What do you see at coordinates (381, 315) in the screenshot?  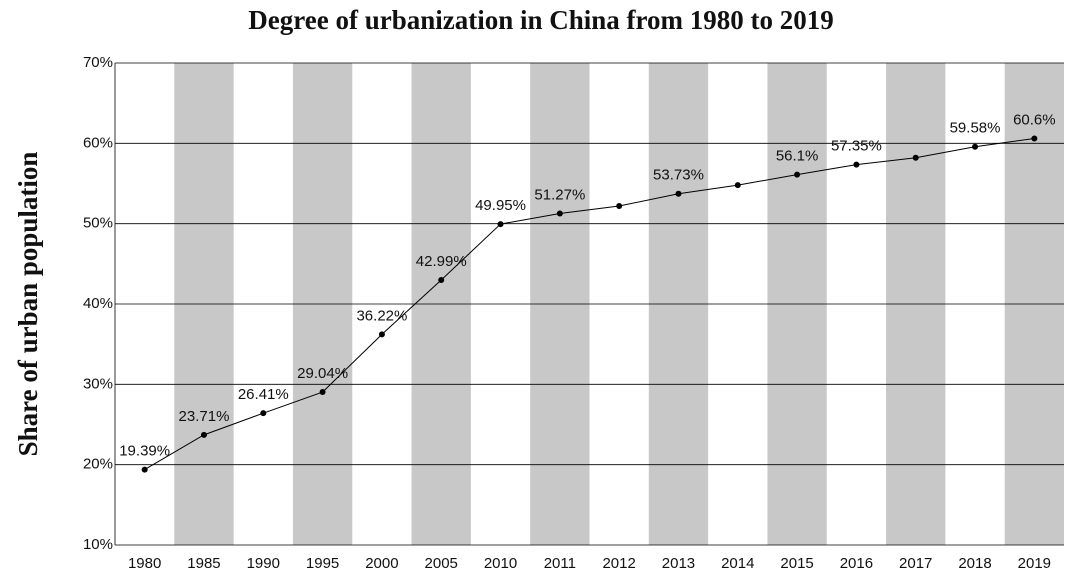 I see `value-label: 36.22%` at bounding box center [381, 315].